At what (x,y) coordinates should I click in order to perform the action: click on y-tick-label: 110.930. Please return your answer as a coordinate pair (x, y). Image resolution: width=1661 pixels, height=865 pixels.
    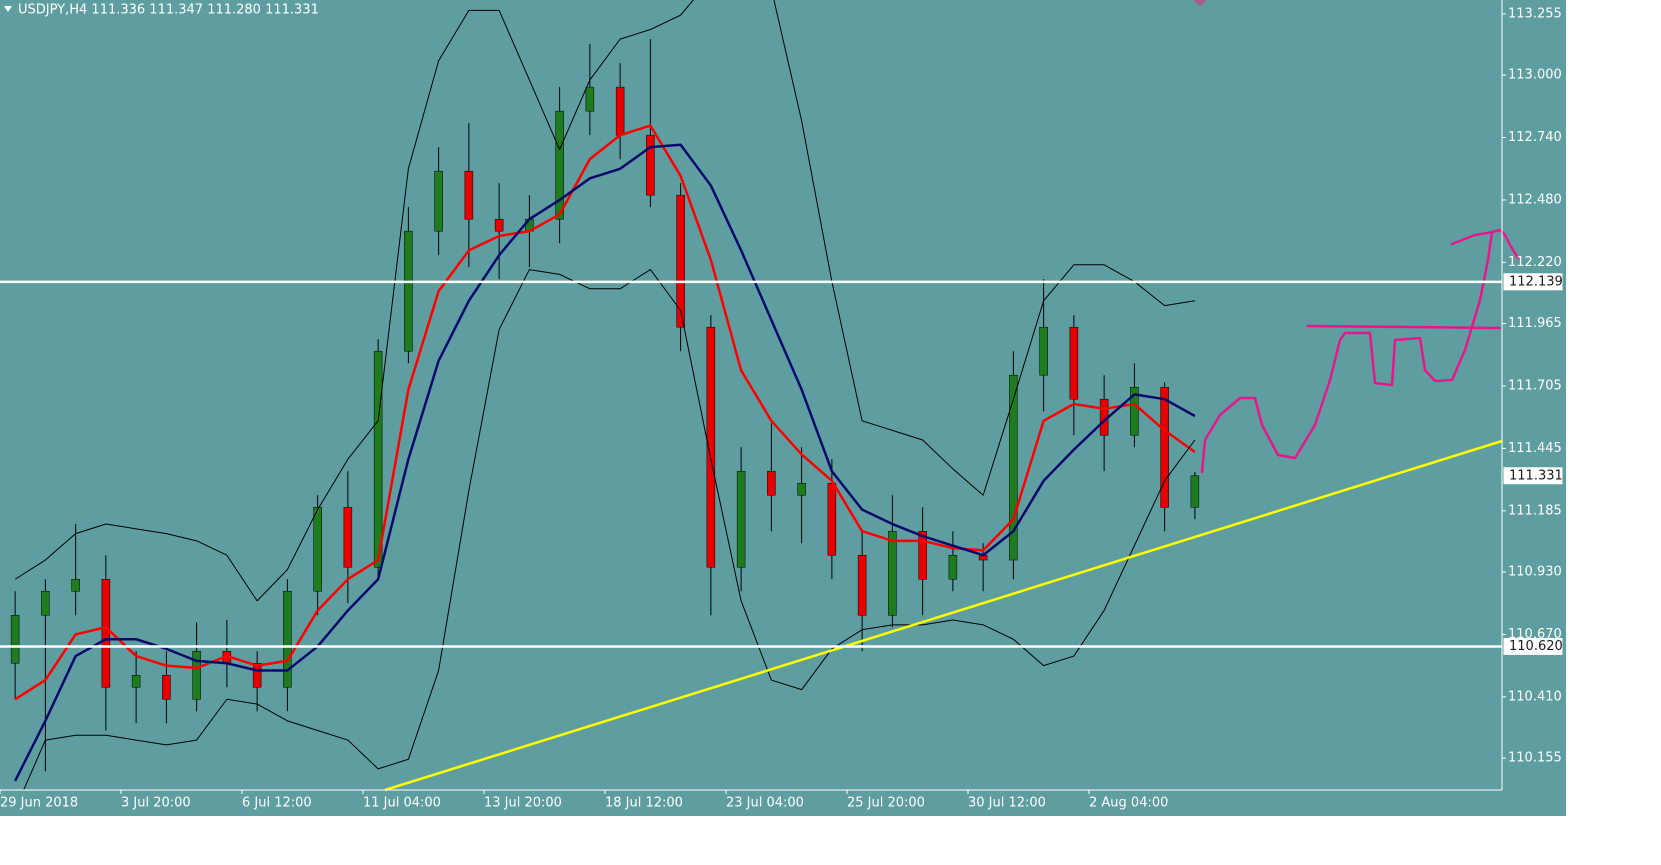
    Looking at the image, I should click on (1535, 572).